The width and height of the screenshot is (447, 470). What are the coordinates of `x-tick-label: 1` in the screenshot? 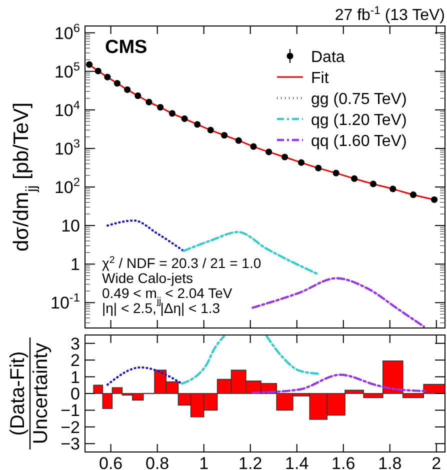 It's located at (204, 462).